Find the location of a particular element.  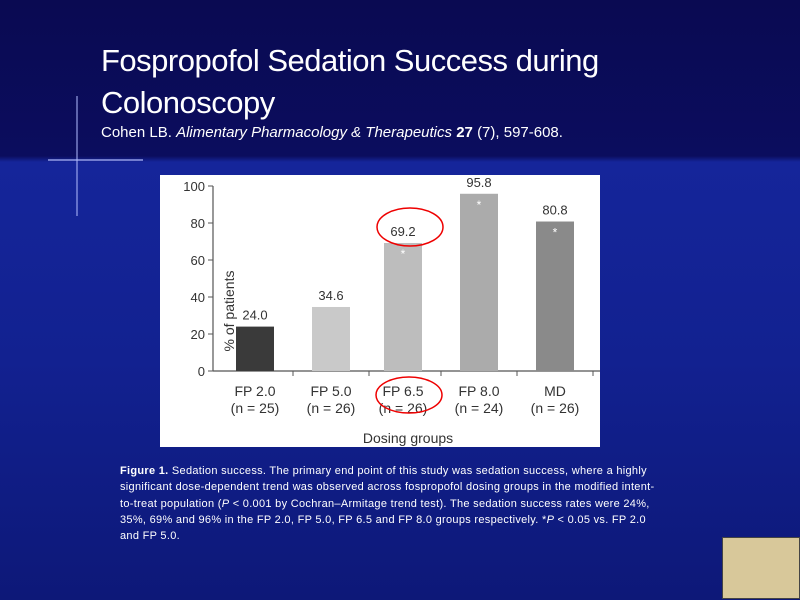

y-tick-label: 100 is located at coordinates (194, 186).